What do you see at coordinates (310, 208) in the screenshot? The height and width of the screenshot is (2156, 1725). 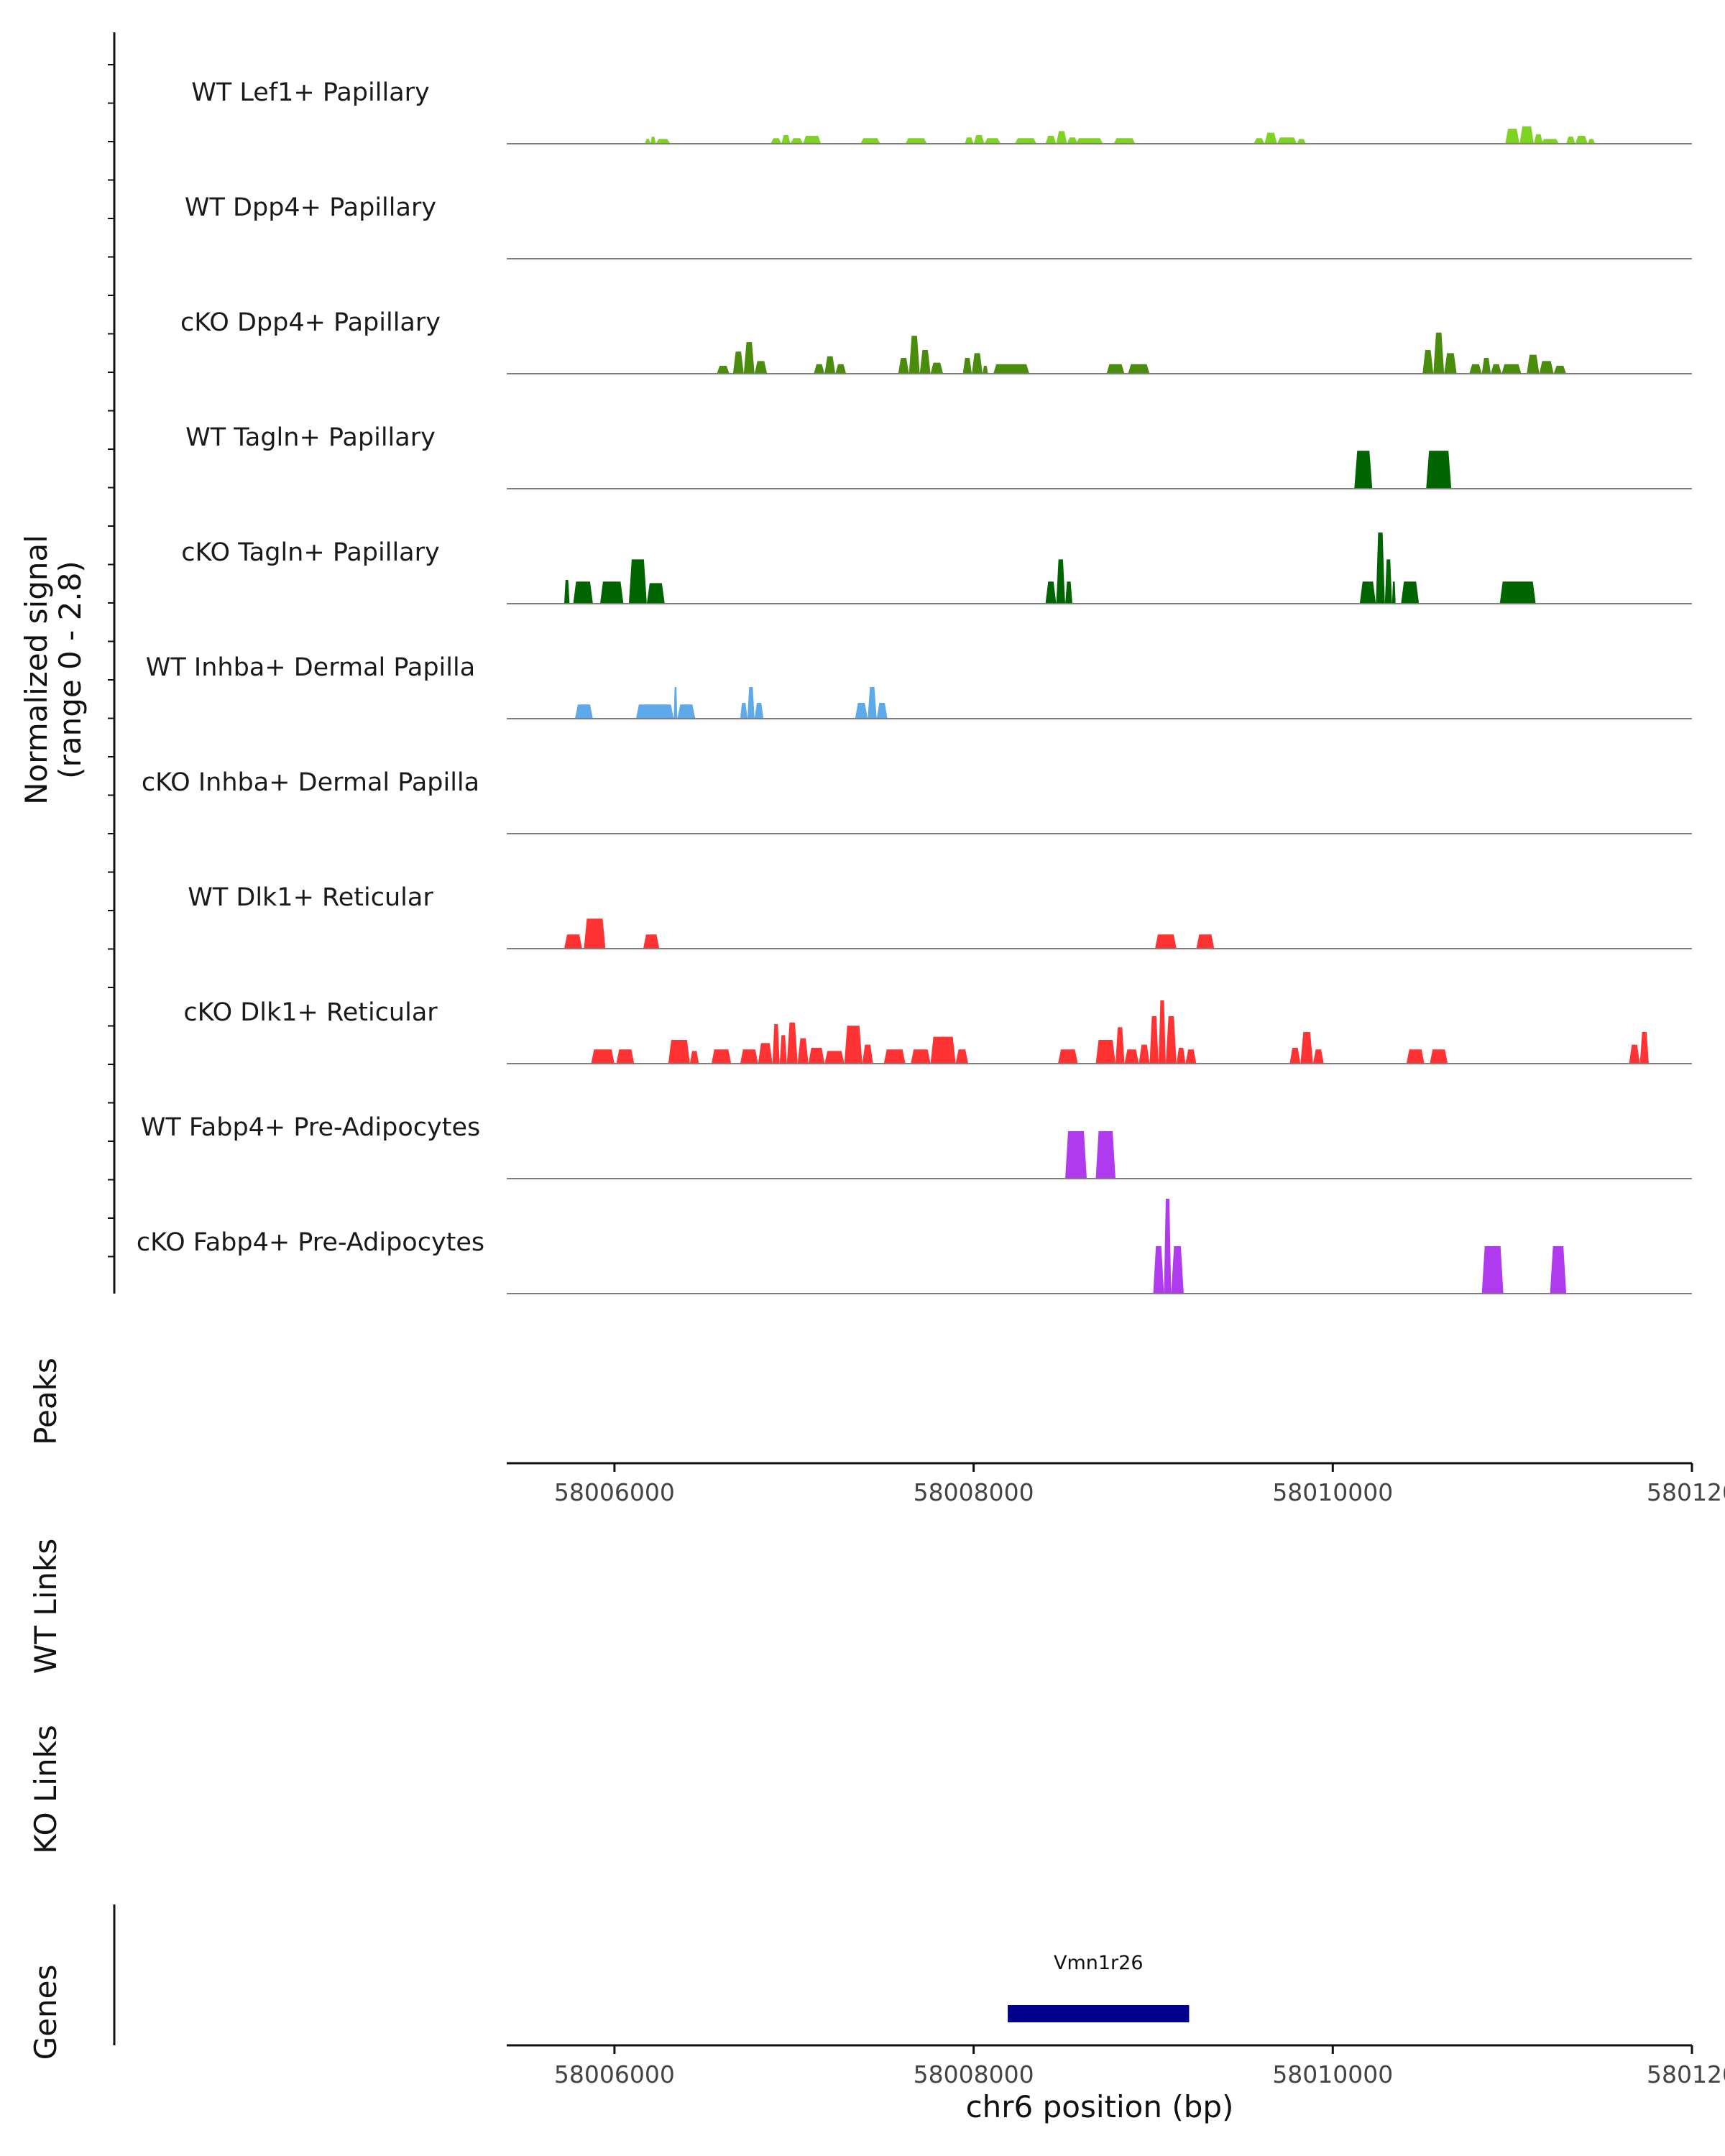 I see `track-label: WT Dpp4+ Papillary` at bounding box center [310, 208].